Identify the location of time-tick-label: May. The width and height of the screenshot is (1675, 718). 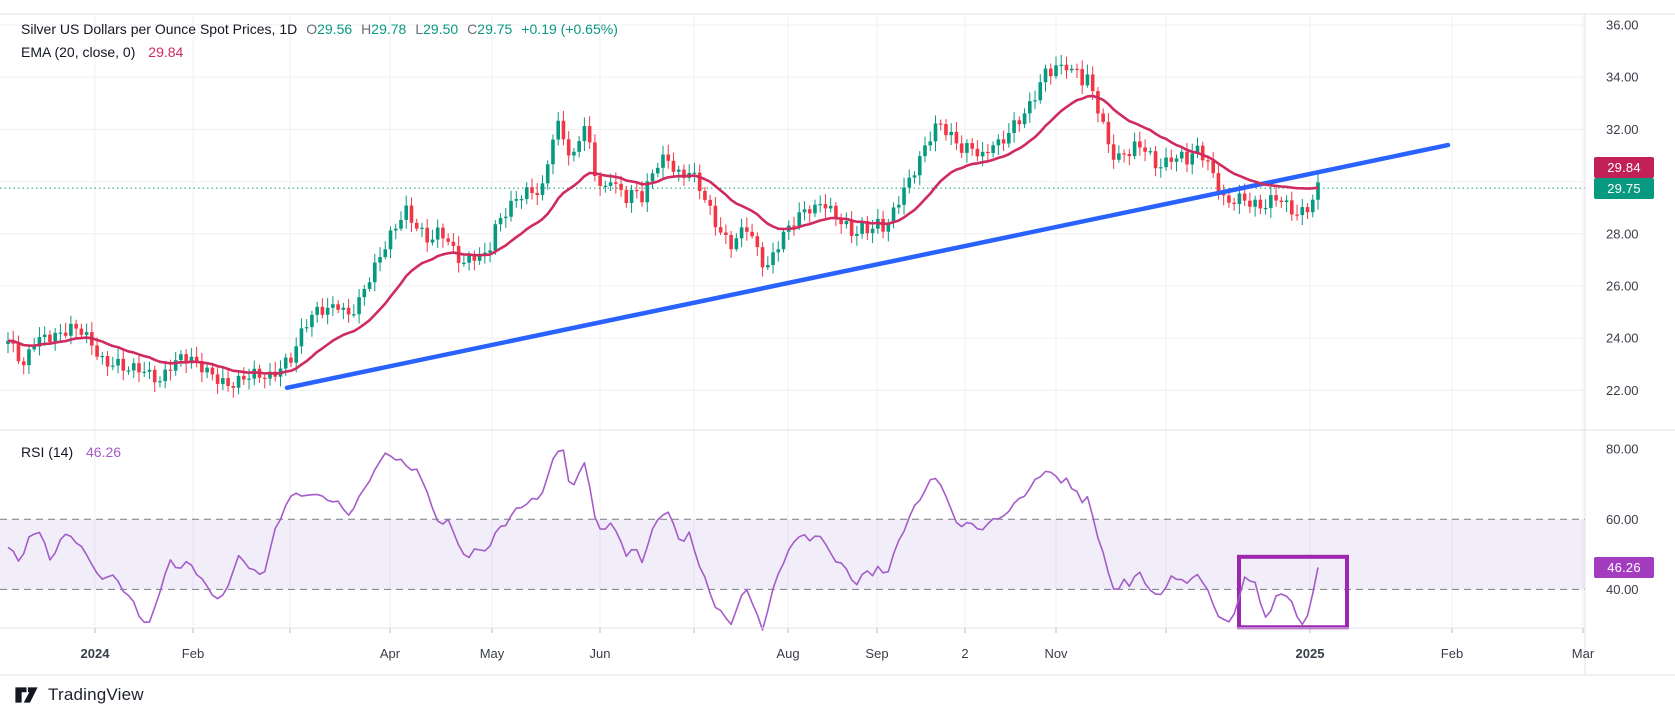
(492, 653).